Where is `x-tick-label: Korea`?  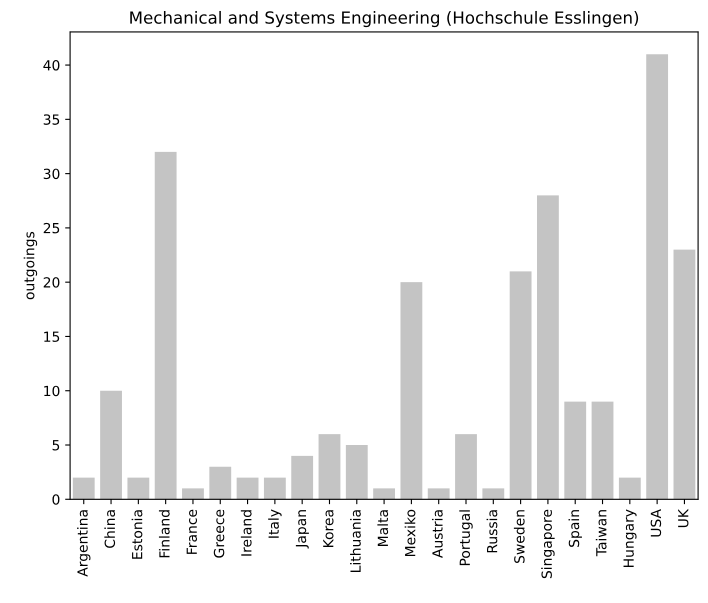 x-tick-label: Korea is located at coordinates (328, 529).